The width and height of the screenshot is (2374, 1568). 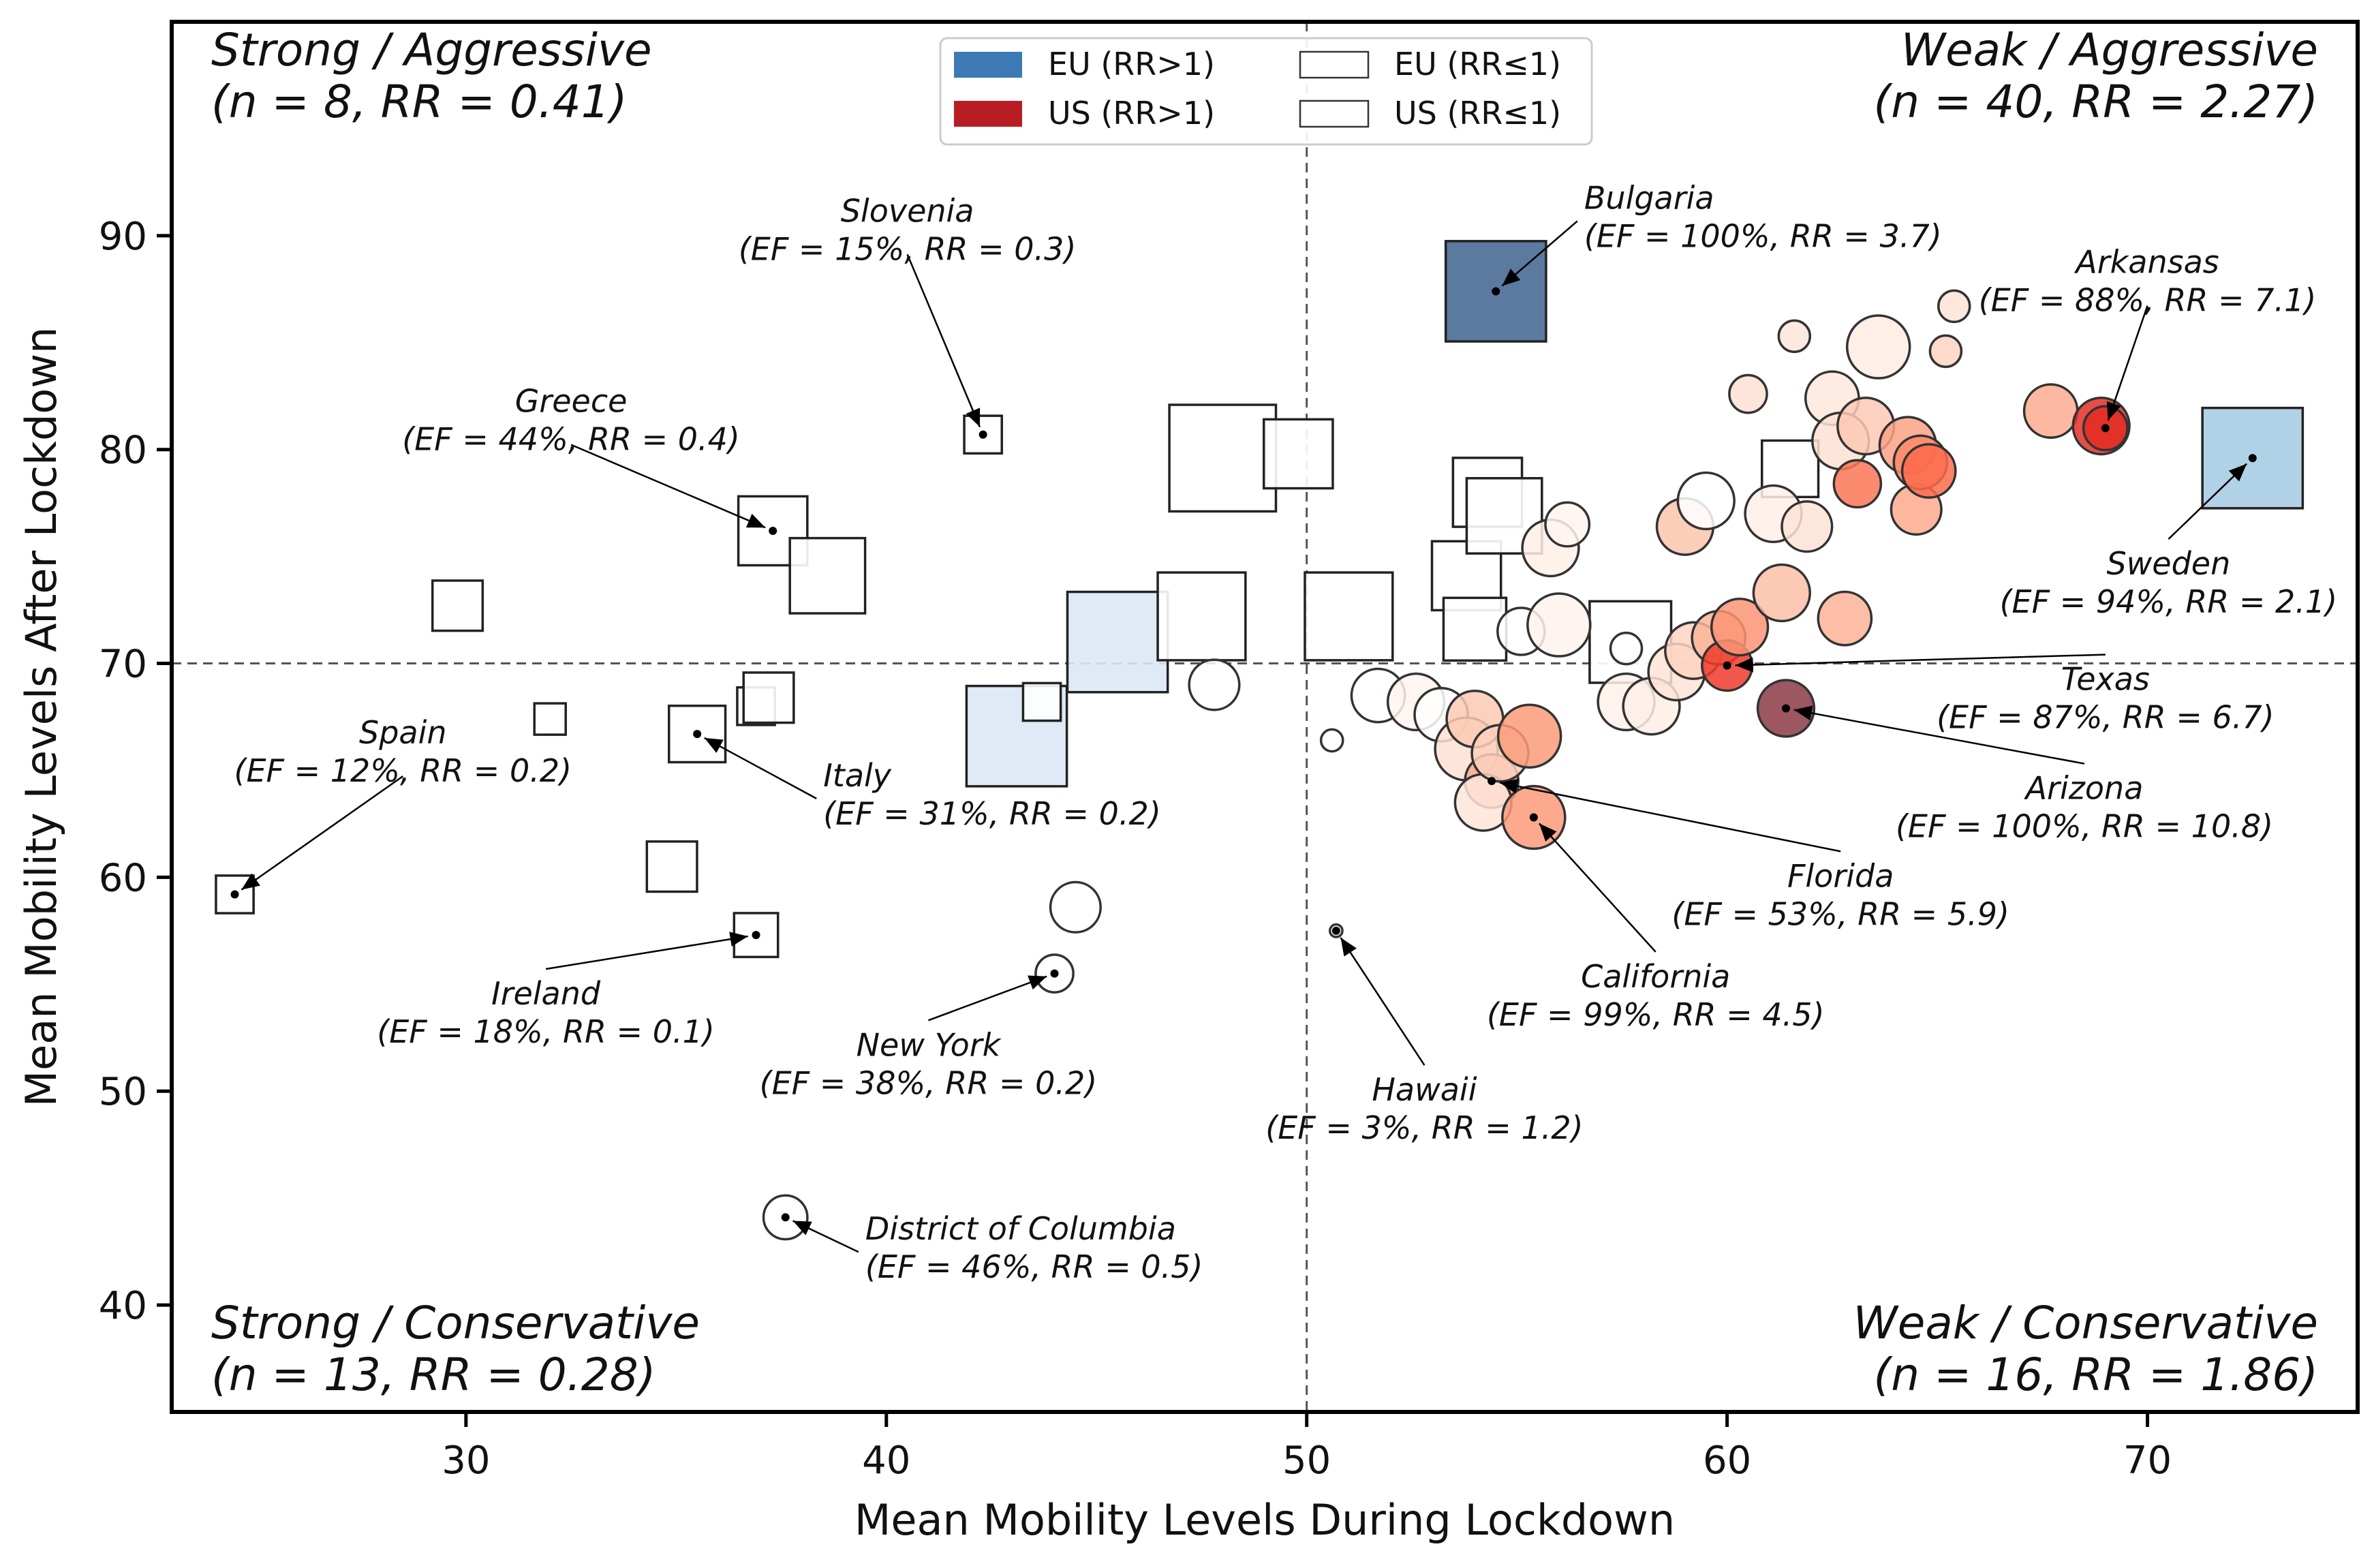 I want to click on y-tick-label: 90, so click(x=123, y=237).